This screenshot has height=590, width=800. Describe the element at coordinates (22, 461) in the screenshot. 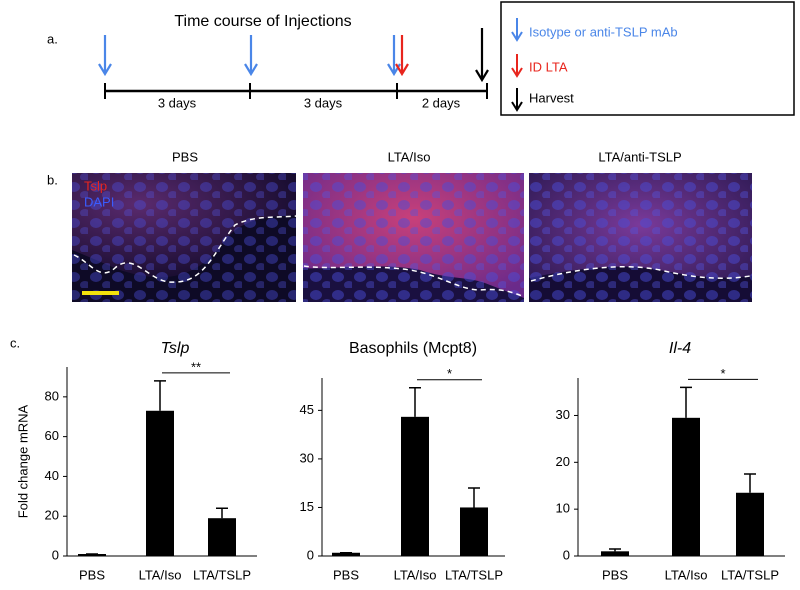

I see `y-axis-label: Fold change mRNA` at that location.